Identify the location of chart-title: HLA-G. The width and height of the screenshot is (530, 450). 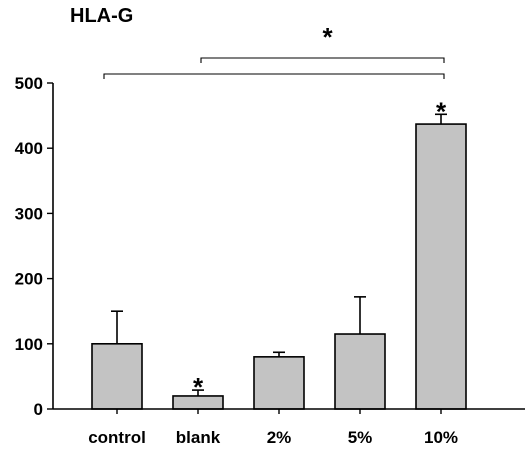
(101, 16).